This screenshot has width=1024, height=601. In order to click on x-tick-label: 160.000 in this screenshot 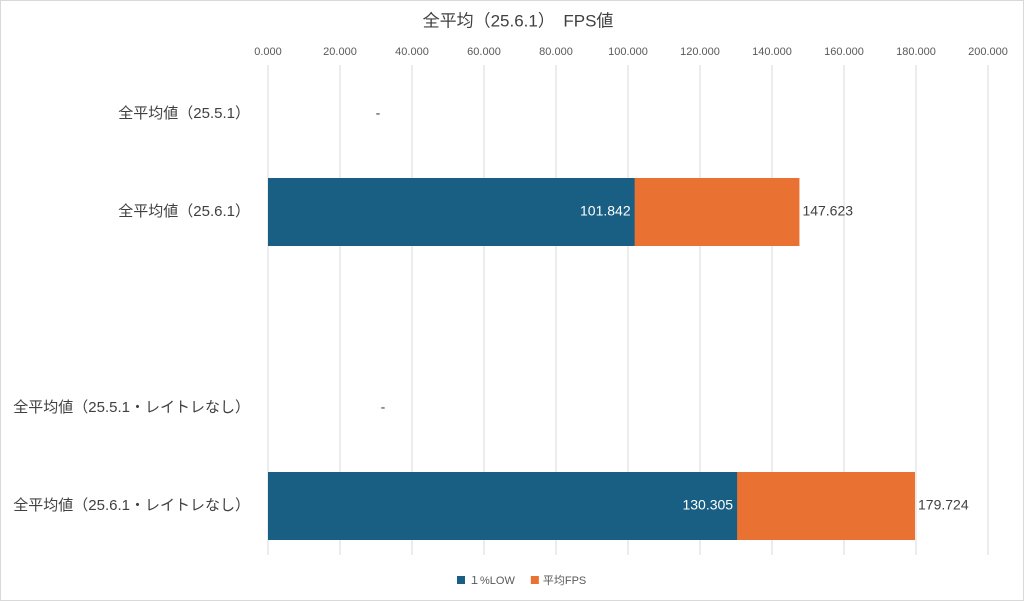, I will do `click(844, 52)`.